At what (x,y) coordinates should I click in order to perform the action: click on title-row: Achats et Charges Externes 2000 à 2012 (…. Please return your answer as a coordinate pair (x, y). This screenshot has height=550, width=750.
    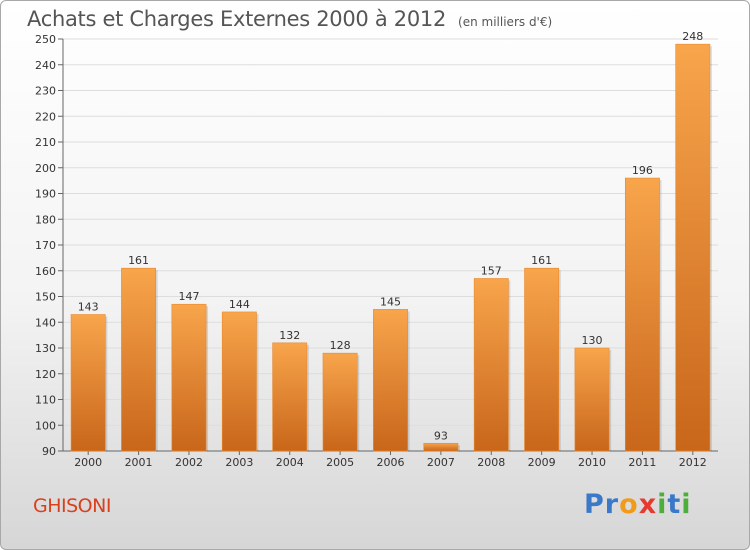
    Looking at the image, I should click on (289, 19).